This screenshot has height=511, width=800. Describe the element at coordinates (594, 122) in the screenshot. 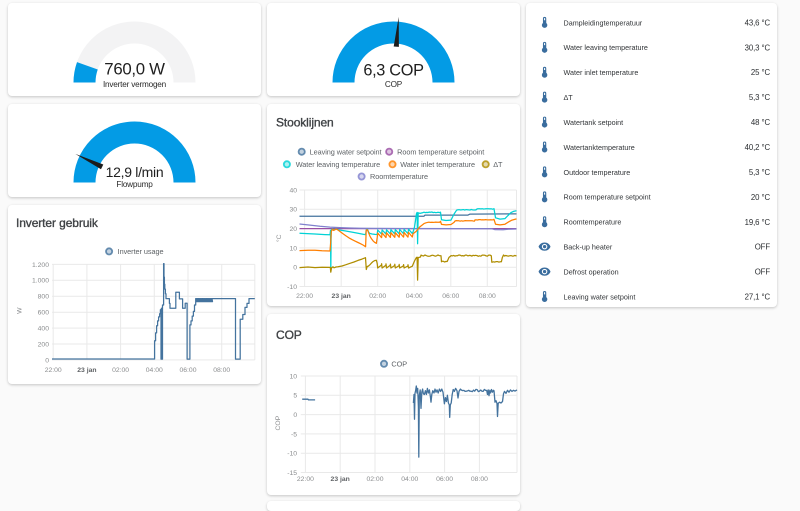

I see `svg-text: Watertank setpoint` at that location.